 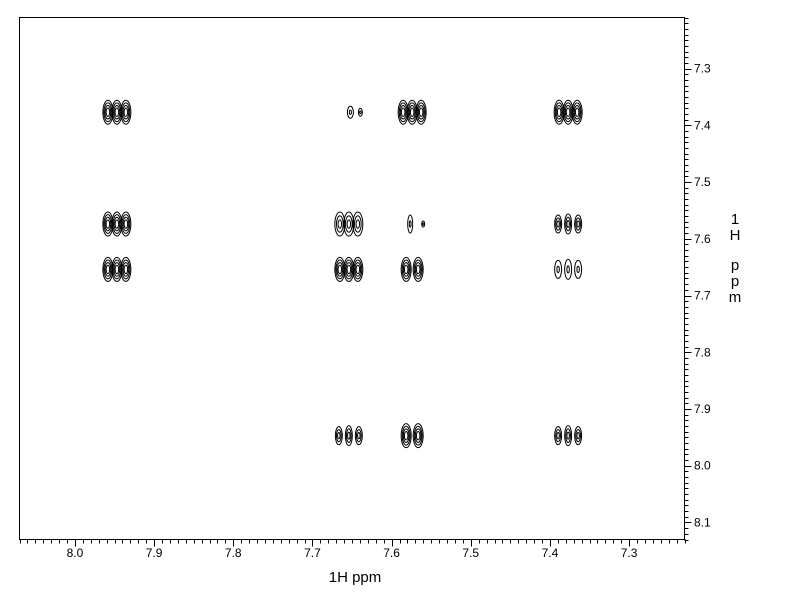 What do you see at coordinates (702, 296) in the screenshot?
I see `y-tick-label: 7.7` at bounding box center [702, 296].